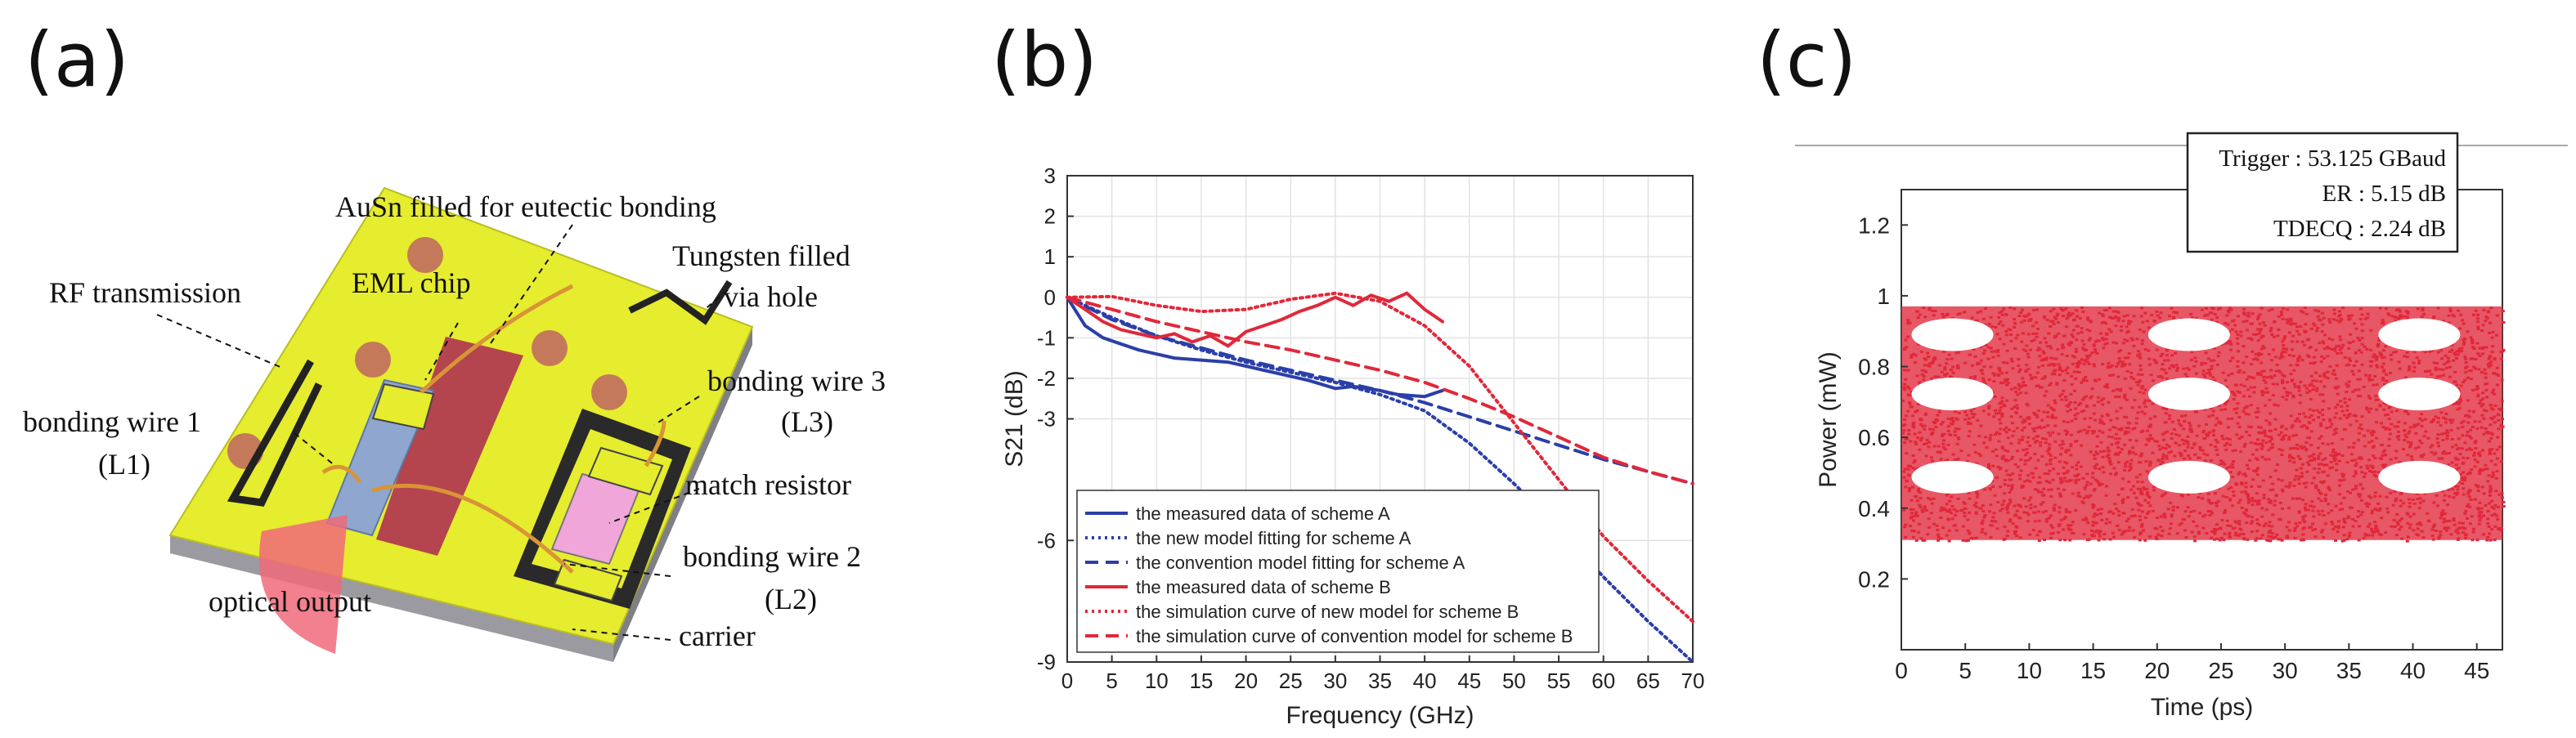 Image resolution: width=2576 pixels, height=738 pixels. I want to click on panel-label-b: (b), so click(1044, 60).